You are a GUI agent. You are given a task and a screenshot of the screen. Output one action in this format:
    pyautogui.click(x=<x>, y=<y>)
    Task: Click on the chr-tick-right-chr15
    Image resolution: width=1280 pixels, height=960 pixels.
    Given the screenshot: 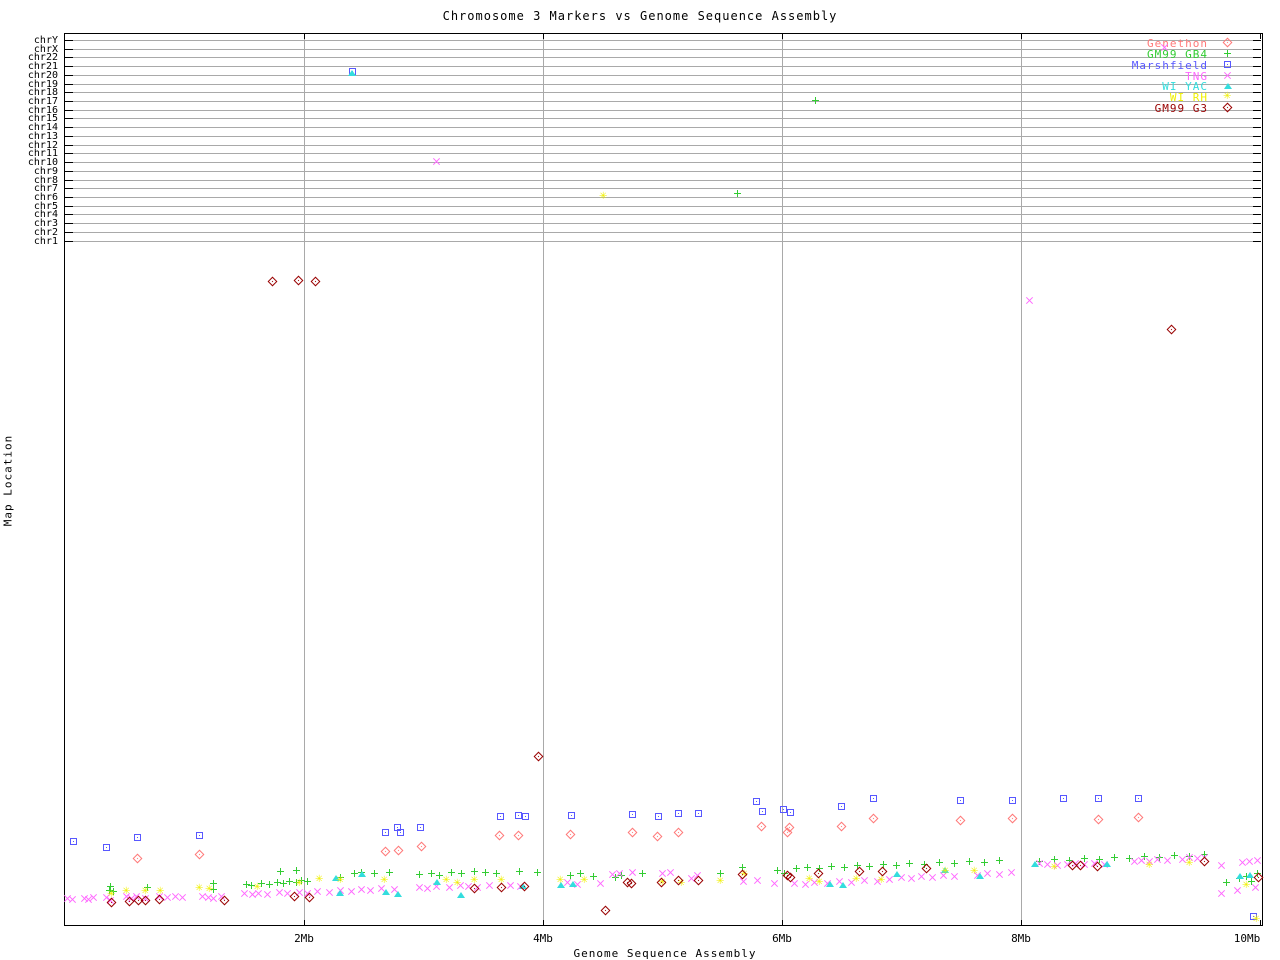 What is the action you would take?
    pyautogui.click(x=1257, y=118)
    